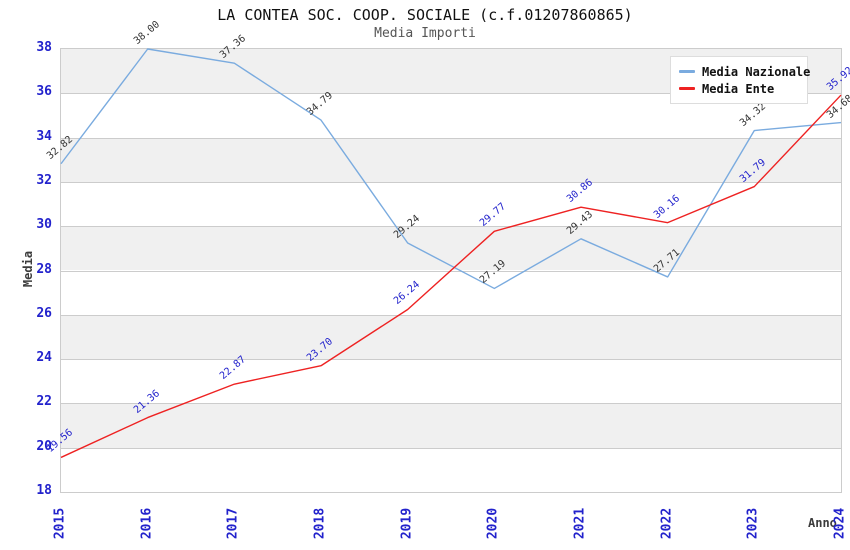  What do you see at coordinates (840, 523) in the screenshot?
I see `x-tick-label: 2024` at bounding box center [840, 523].